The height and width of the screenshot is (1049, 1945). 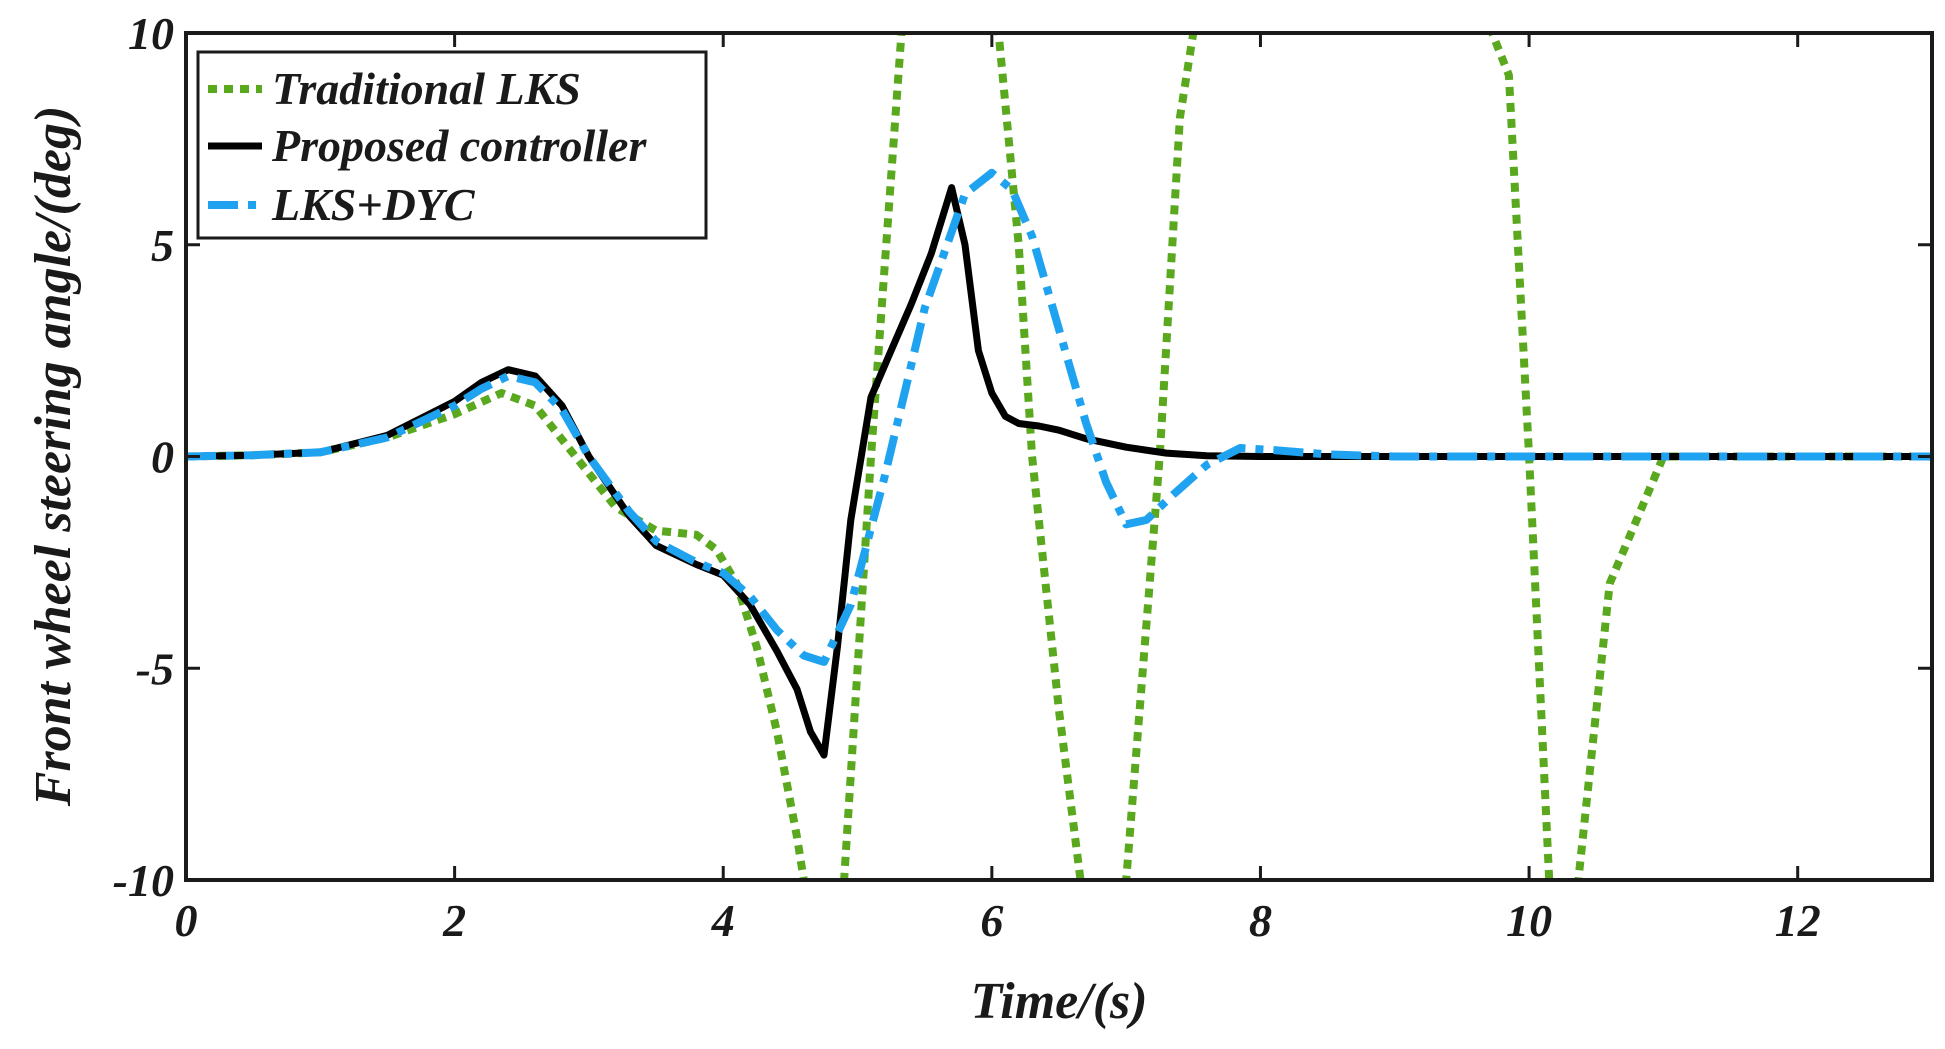 I want to click on legend-label-traditional-lks: Traditional LKS, so click(x=426, y=88).